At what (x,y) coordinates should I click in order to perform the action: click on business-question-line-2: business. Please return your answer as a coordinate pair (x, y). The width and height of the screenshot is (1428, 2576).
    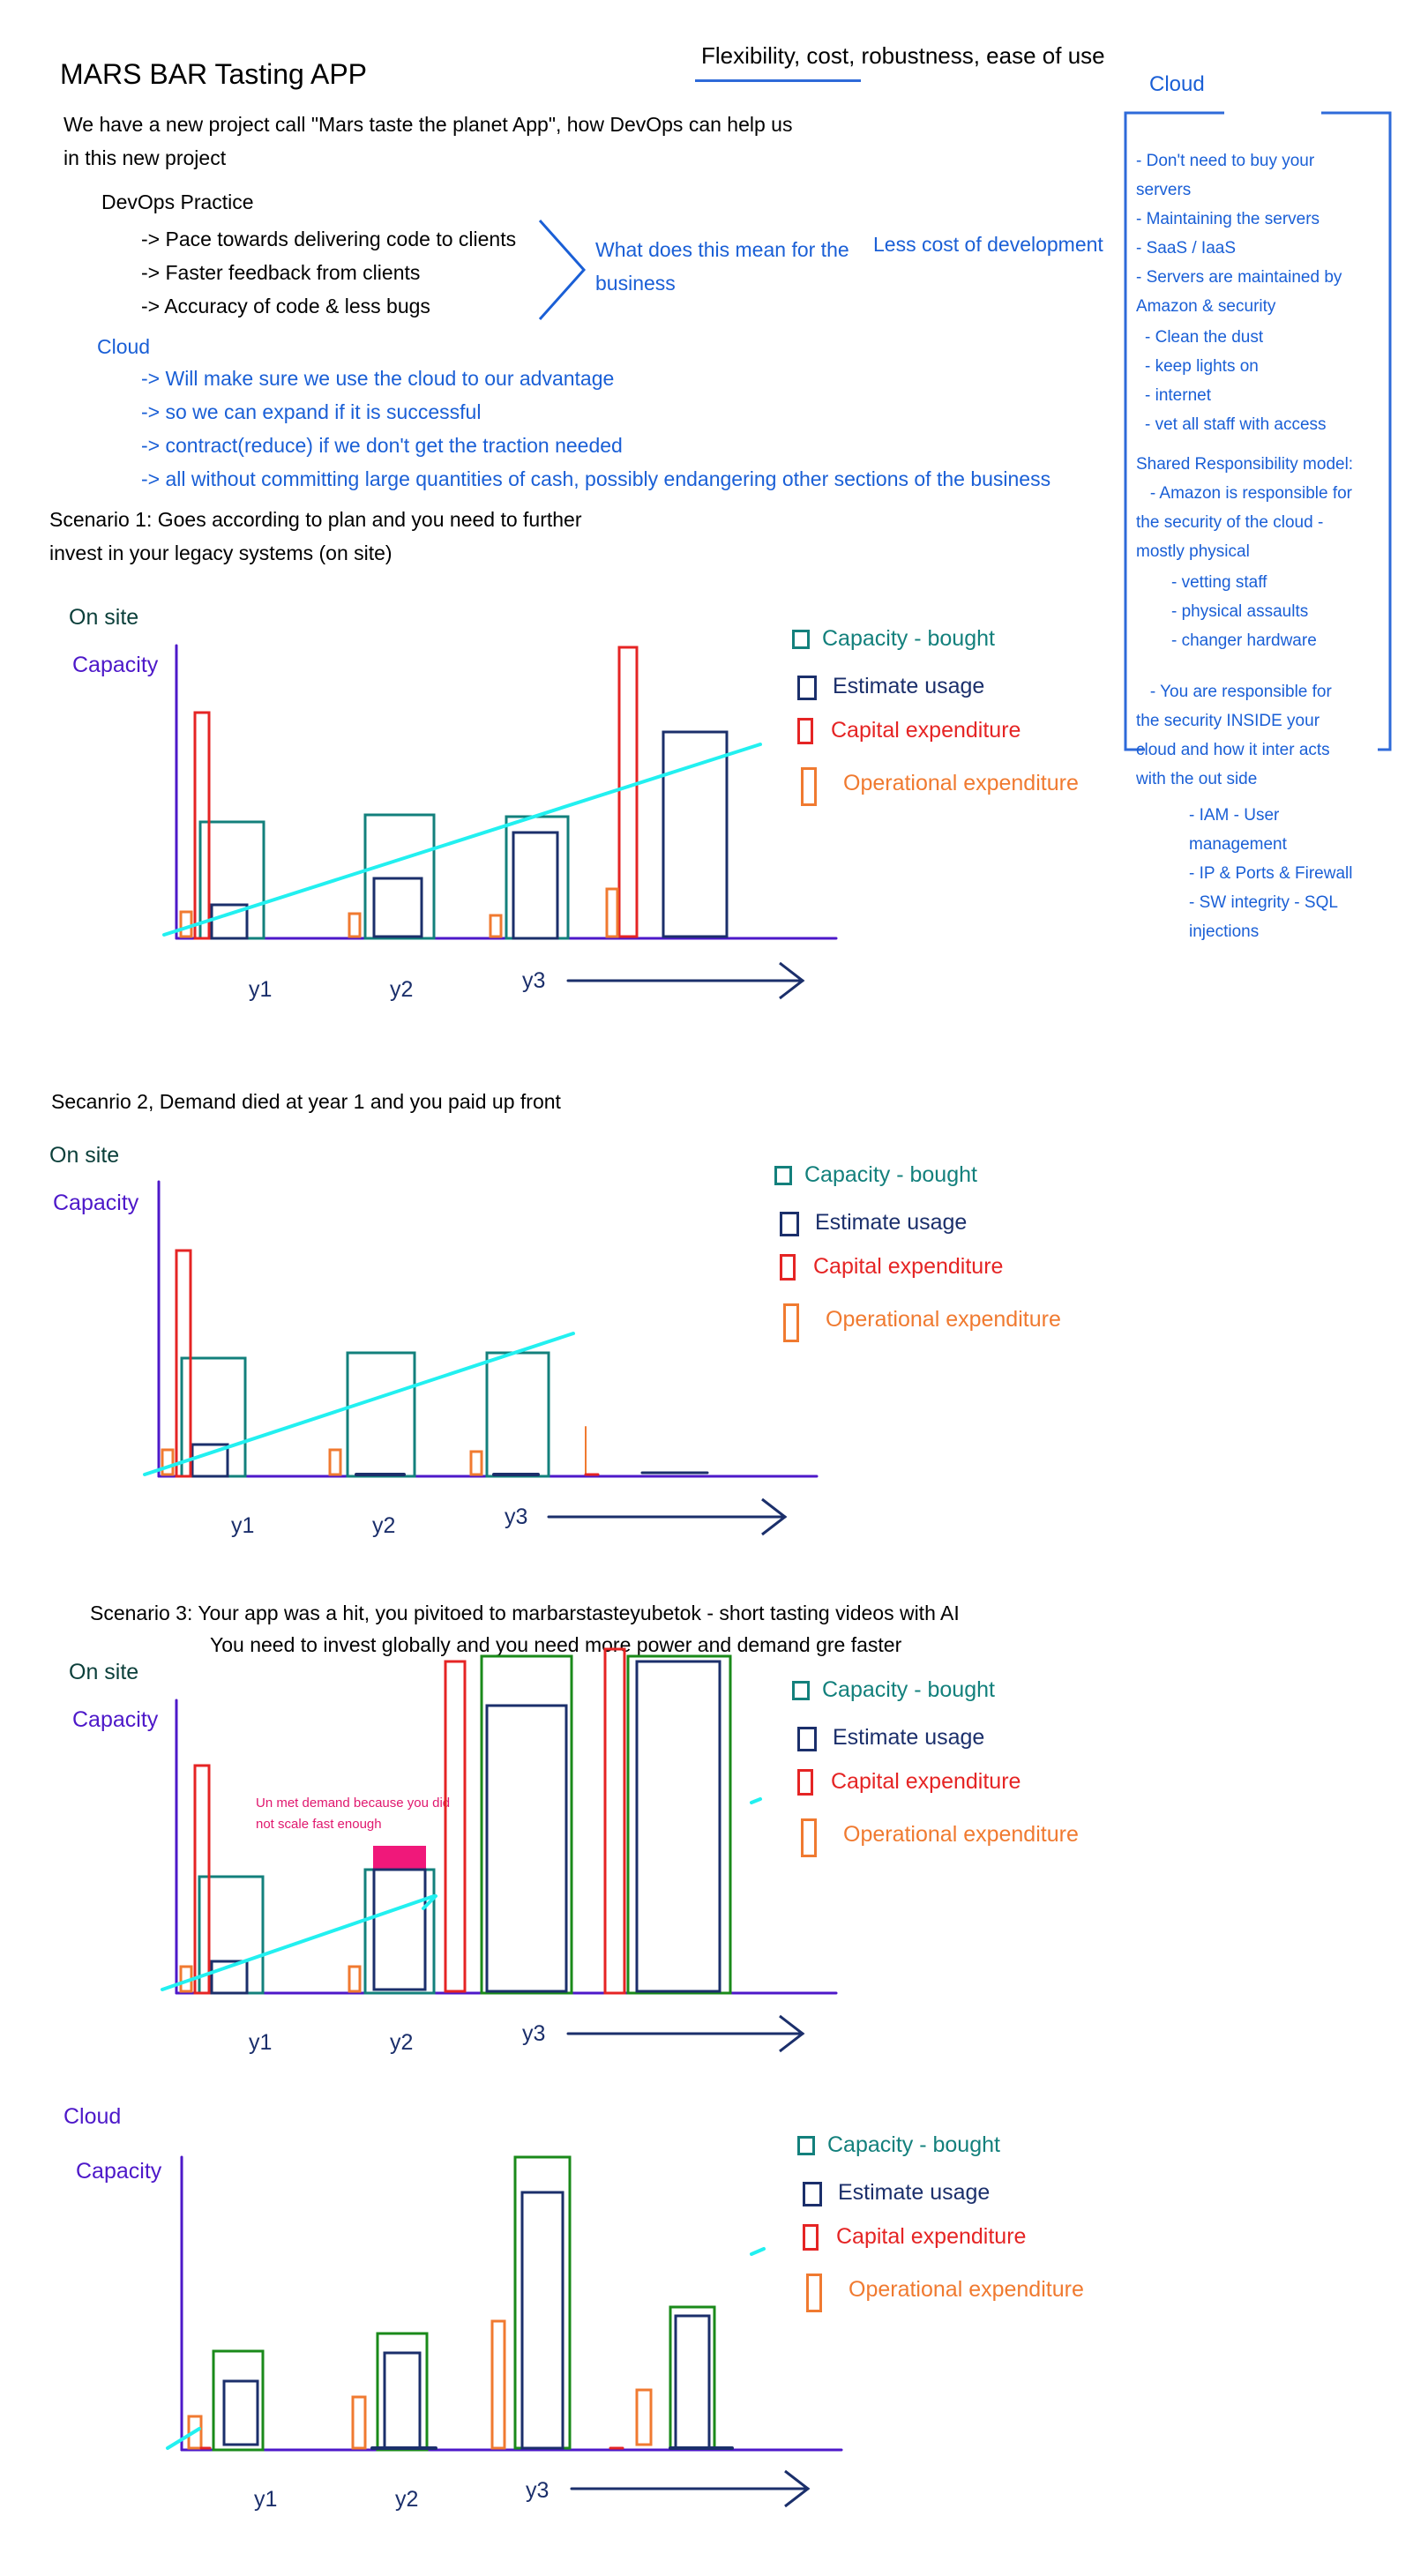
    Looking at the image, I should click on (635, 283).